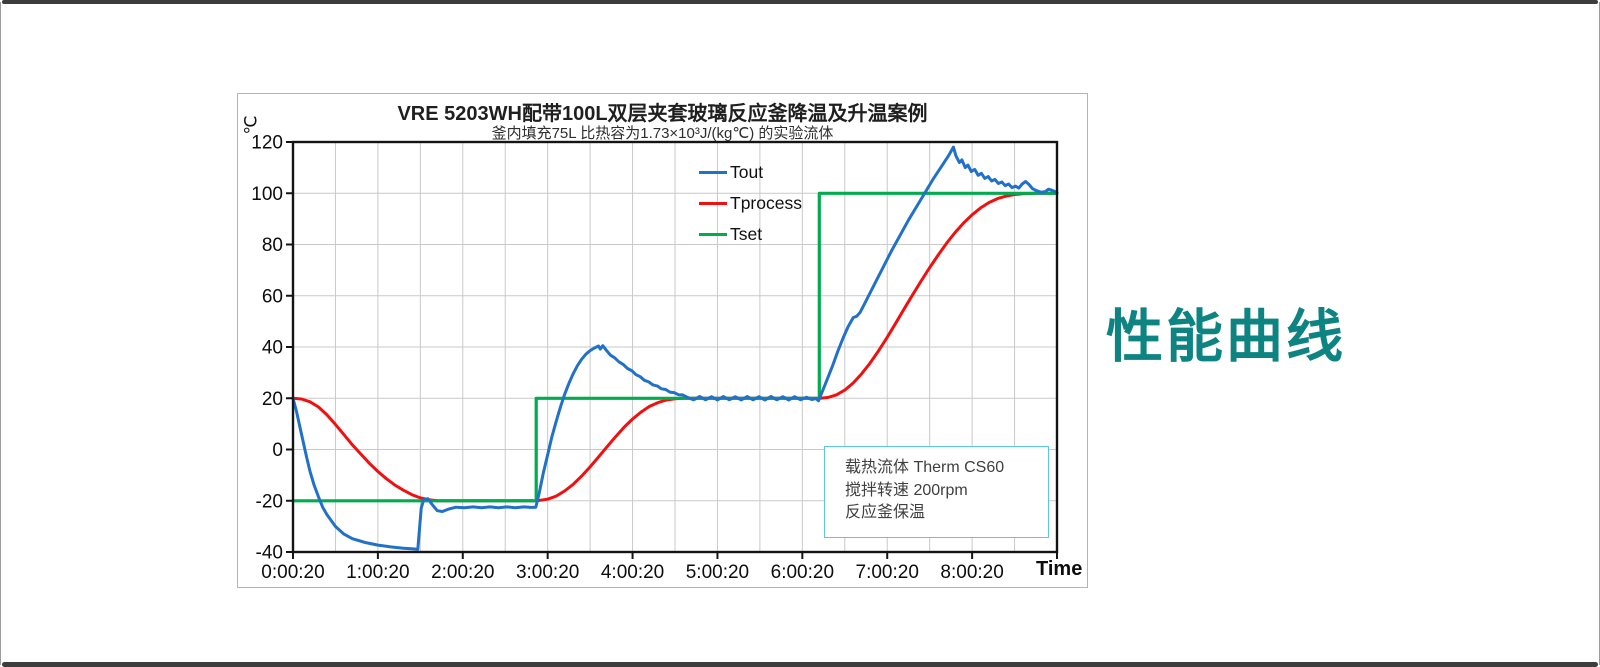  I want to click on x-tick-label: 0:00:20, so click(292, 572).